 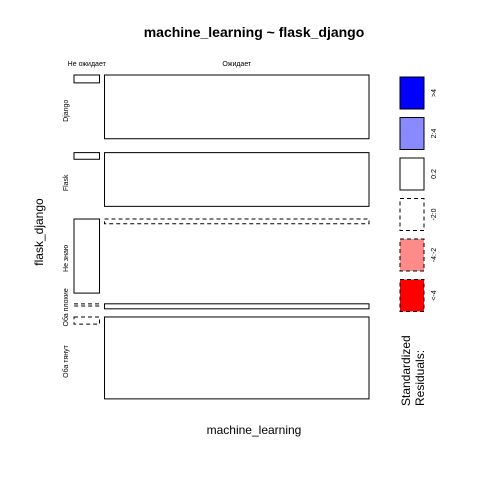 I want to click on x-level-label: Не ожидает, so click(x=87, y=64).